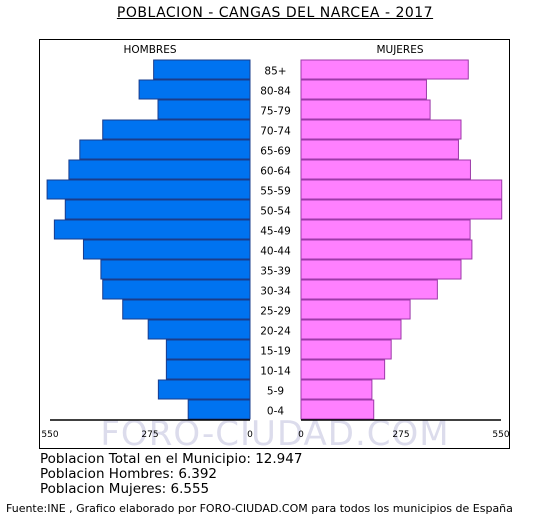 The height and width of the screenshot is (520, 550). I want to click on age-label-40-44: 40-44, so click(275, 252).